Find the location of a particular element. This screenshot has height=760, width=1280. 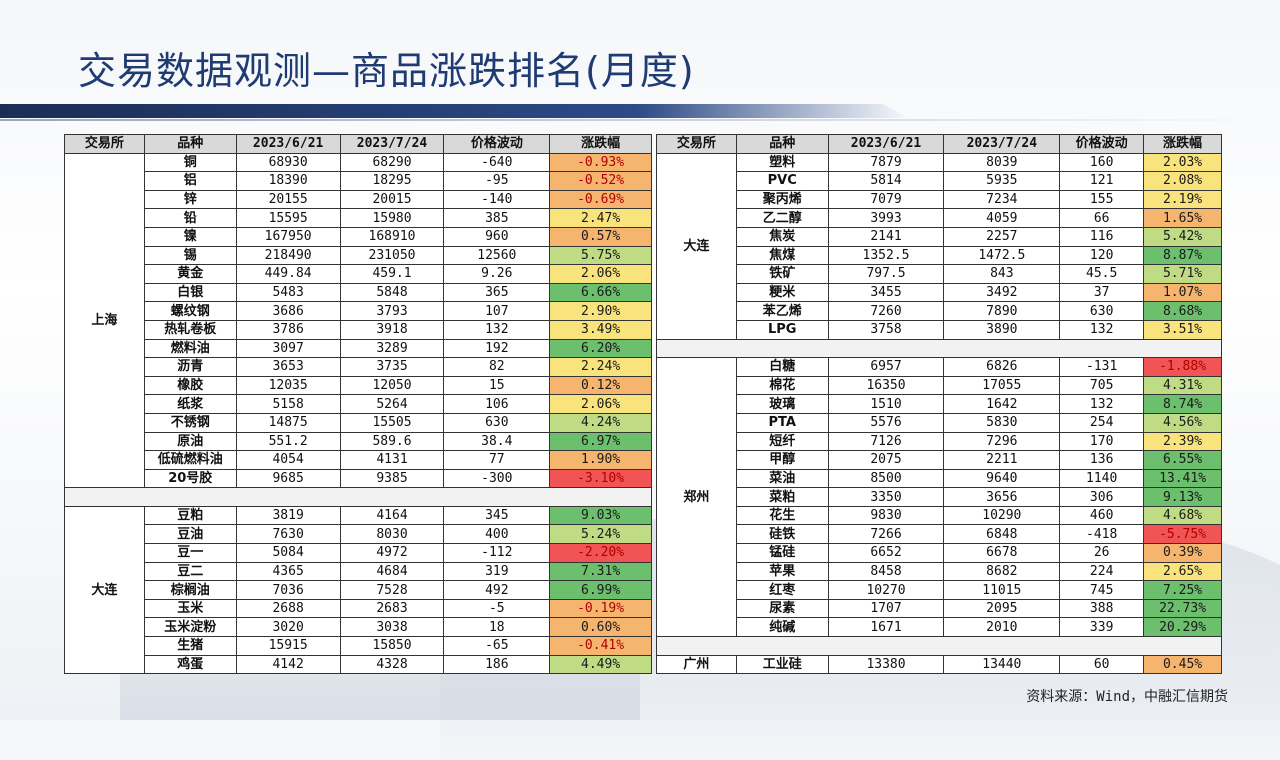

pct-change-cell: 6.20% is located at coordinates (600, 348).